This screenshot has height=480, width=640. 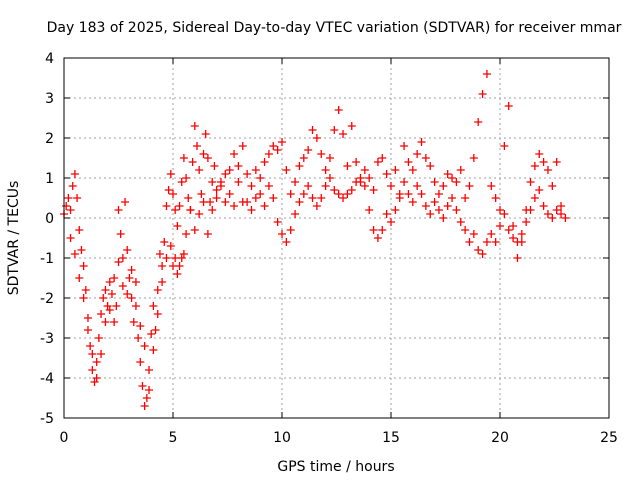 I want to click on x-tick-label: 15, so click(x=391, y=438).